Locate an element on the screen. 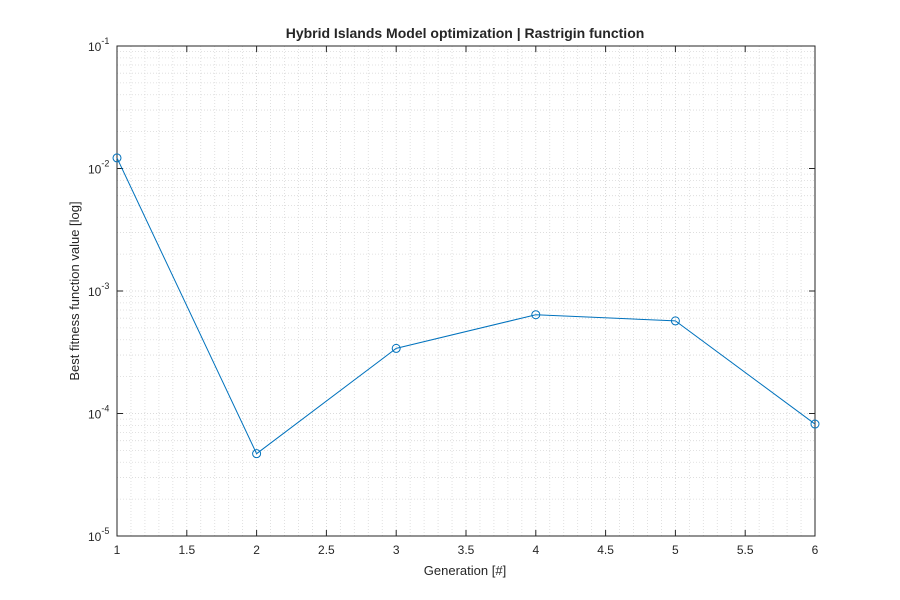 This screenshot has height=600, width=900. y-tick-label: 10⁻¹ is located at coordinates (98, 45).